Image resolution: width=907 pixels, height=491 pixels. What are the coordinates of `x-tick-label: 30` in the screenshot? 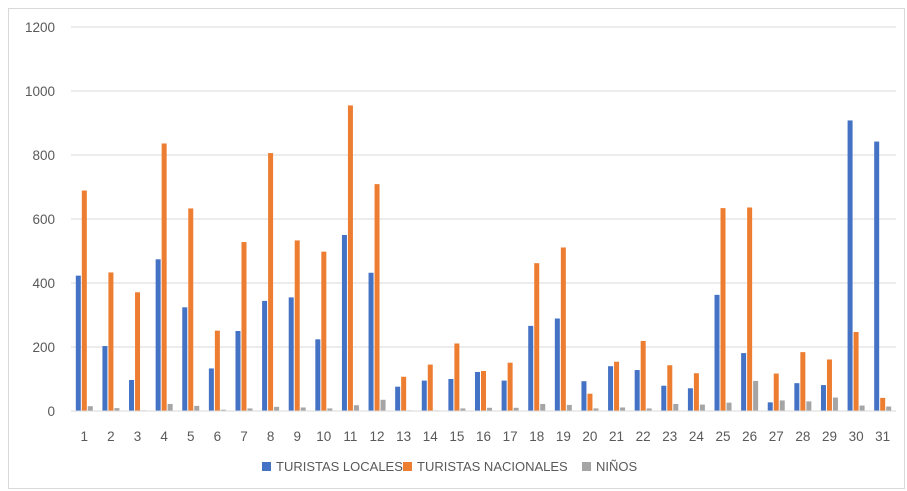 It's located at (856, 436).